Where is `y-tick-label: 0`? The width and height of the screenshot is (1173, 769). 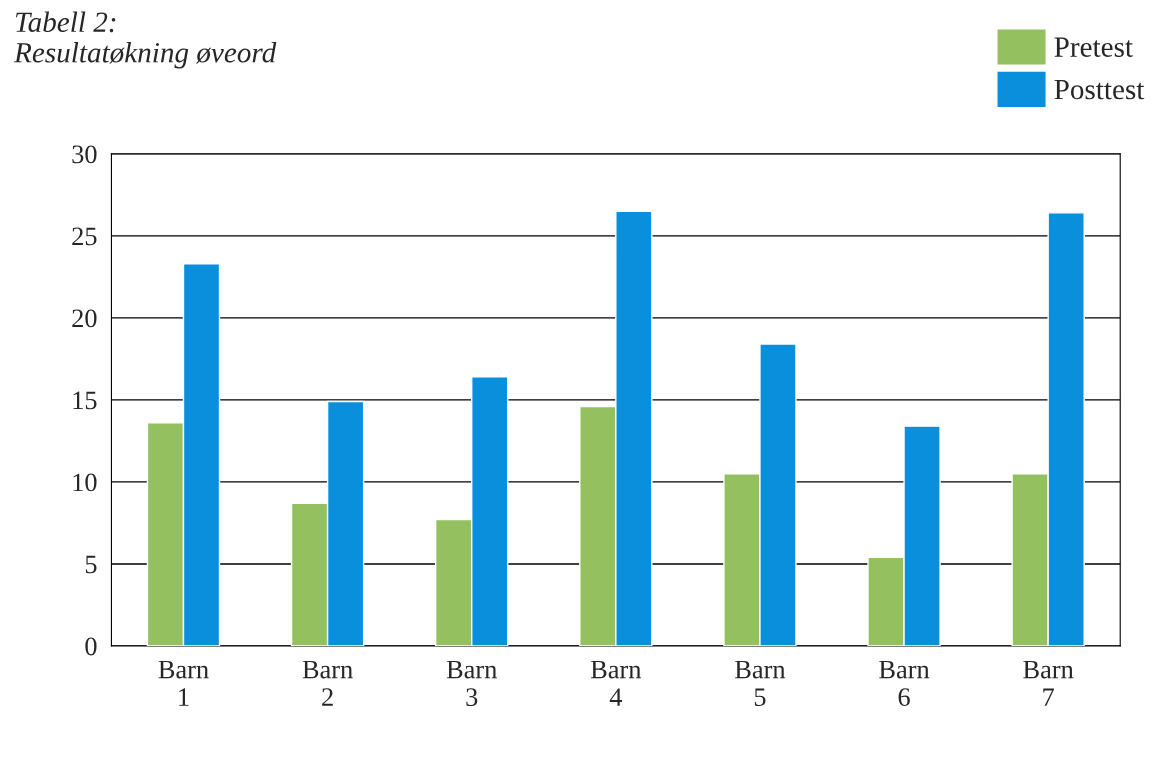
y-tick-label: 0 is located at coordinates (91, 646).